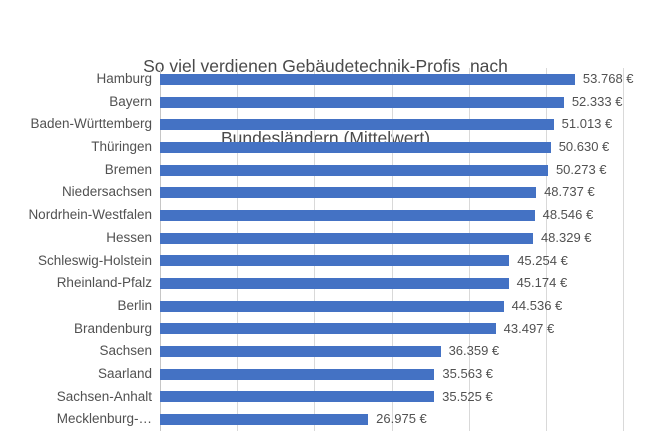 Image resolution: width=651 pixels, height=447 pixels. Describe the element at coordinates (608, 78) in the screenshot. I see `data-label: 53.768 €` at that location.